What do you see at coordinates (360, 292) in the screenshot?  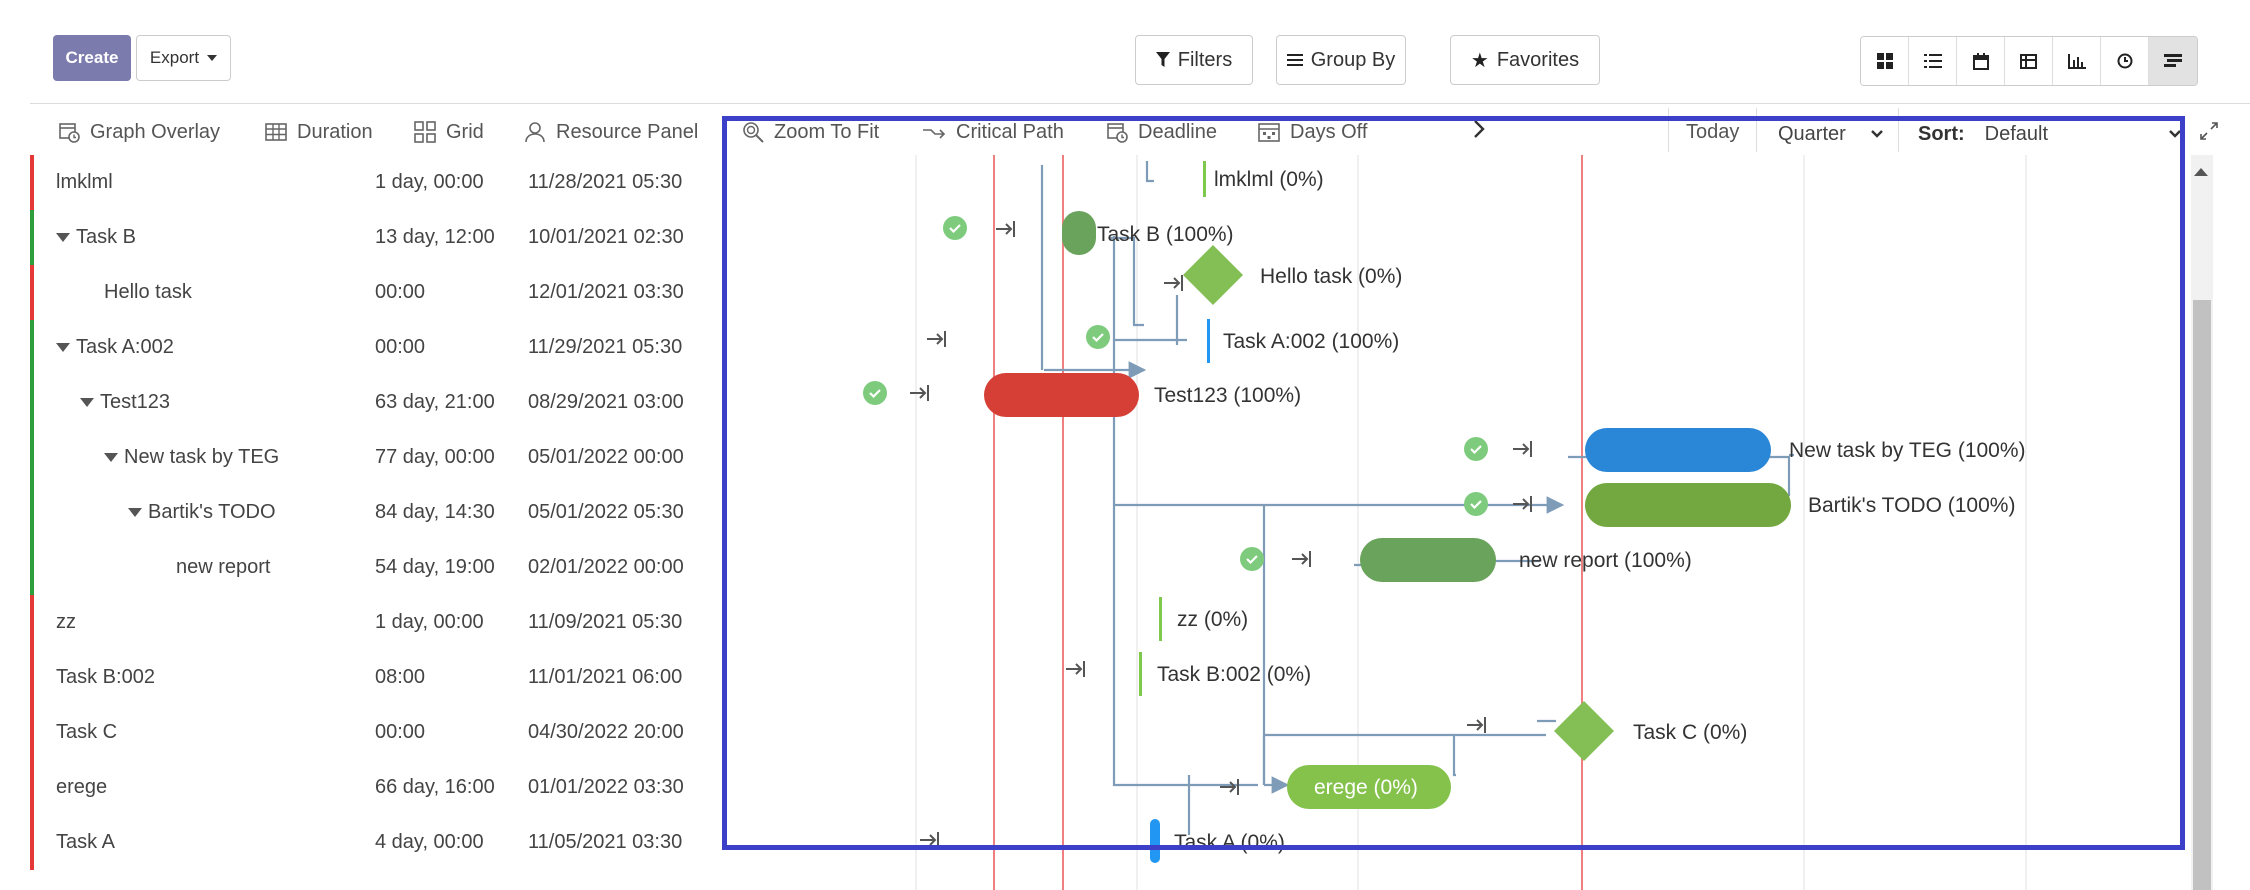 I see `task-grid-row: Hello task 00:00 12/01/2021 03:30` at bounding box center [360, 292].